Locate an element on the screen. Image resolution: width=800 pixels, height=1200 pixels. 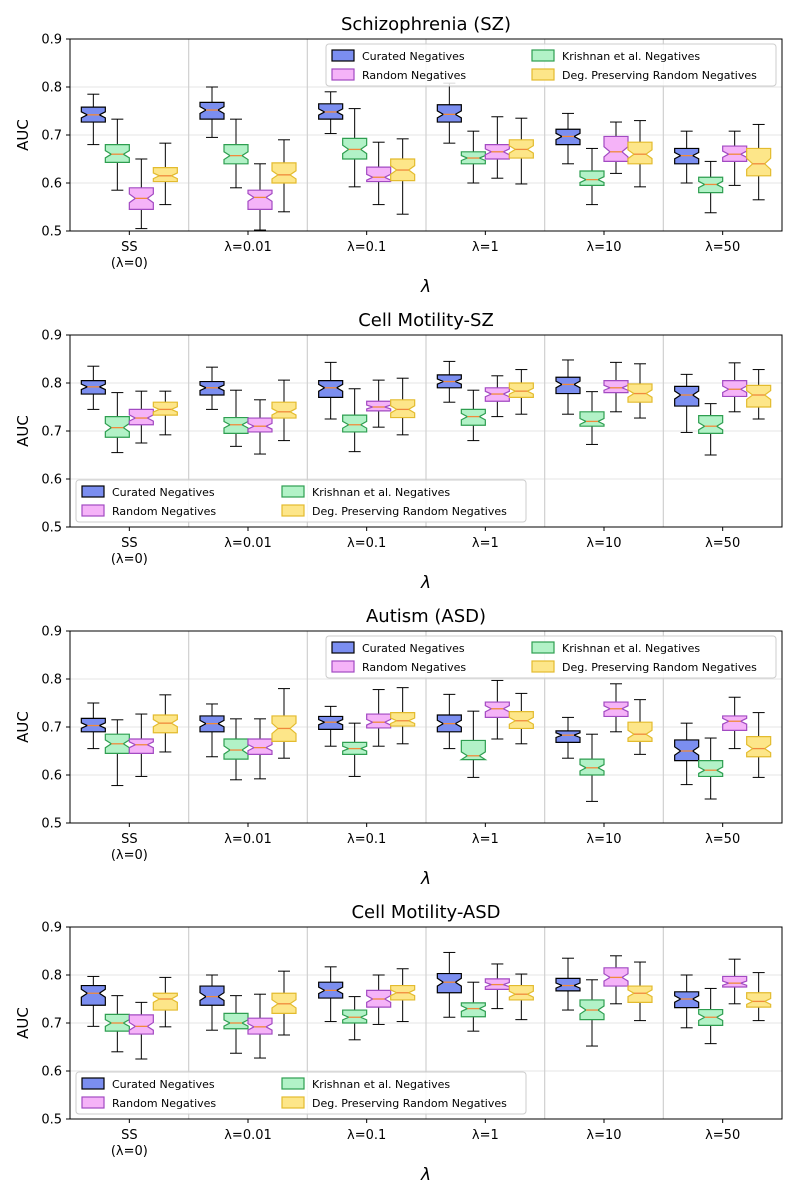
axes-frame is located at coordinates (426, 1023).